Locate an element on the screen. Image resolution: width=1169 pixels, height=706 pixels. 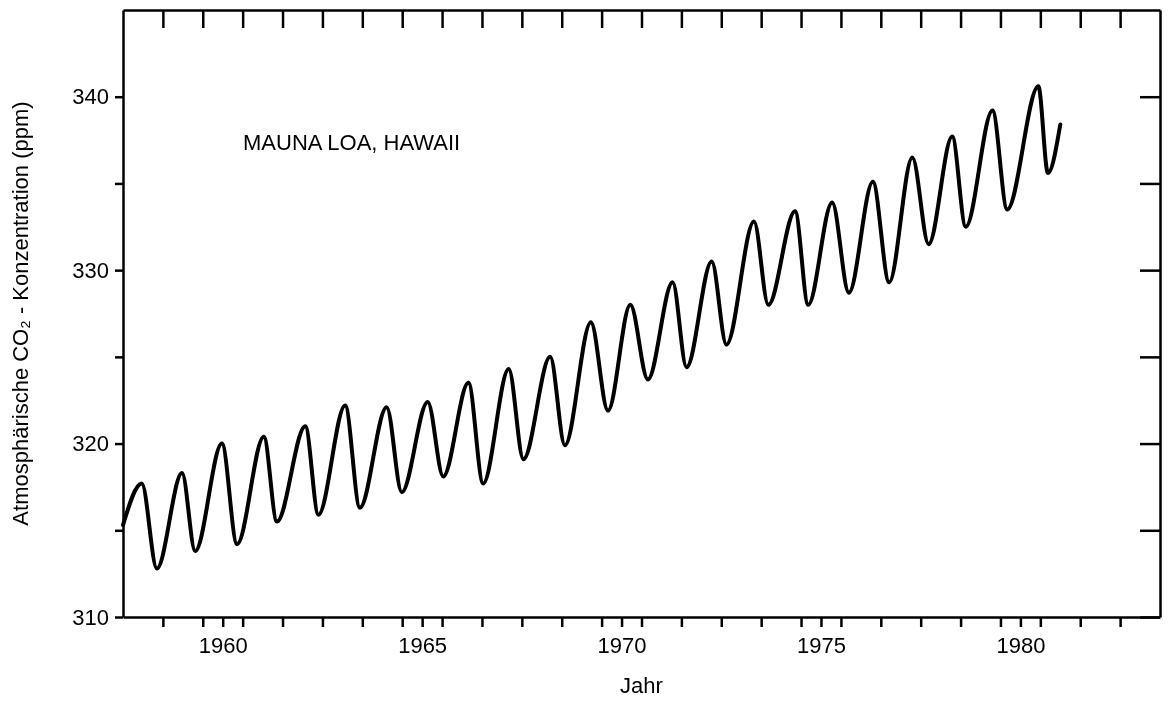
y-axis-title: Atmosphärische CO₂ - Konzentration (ppm) is located at coordinates (20, 313).